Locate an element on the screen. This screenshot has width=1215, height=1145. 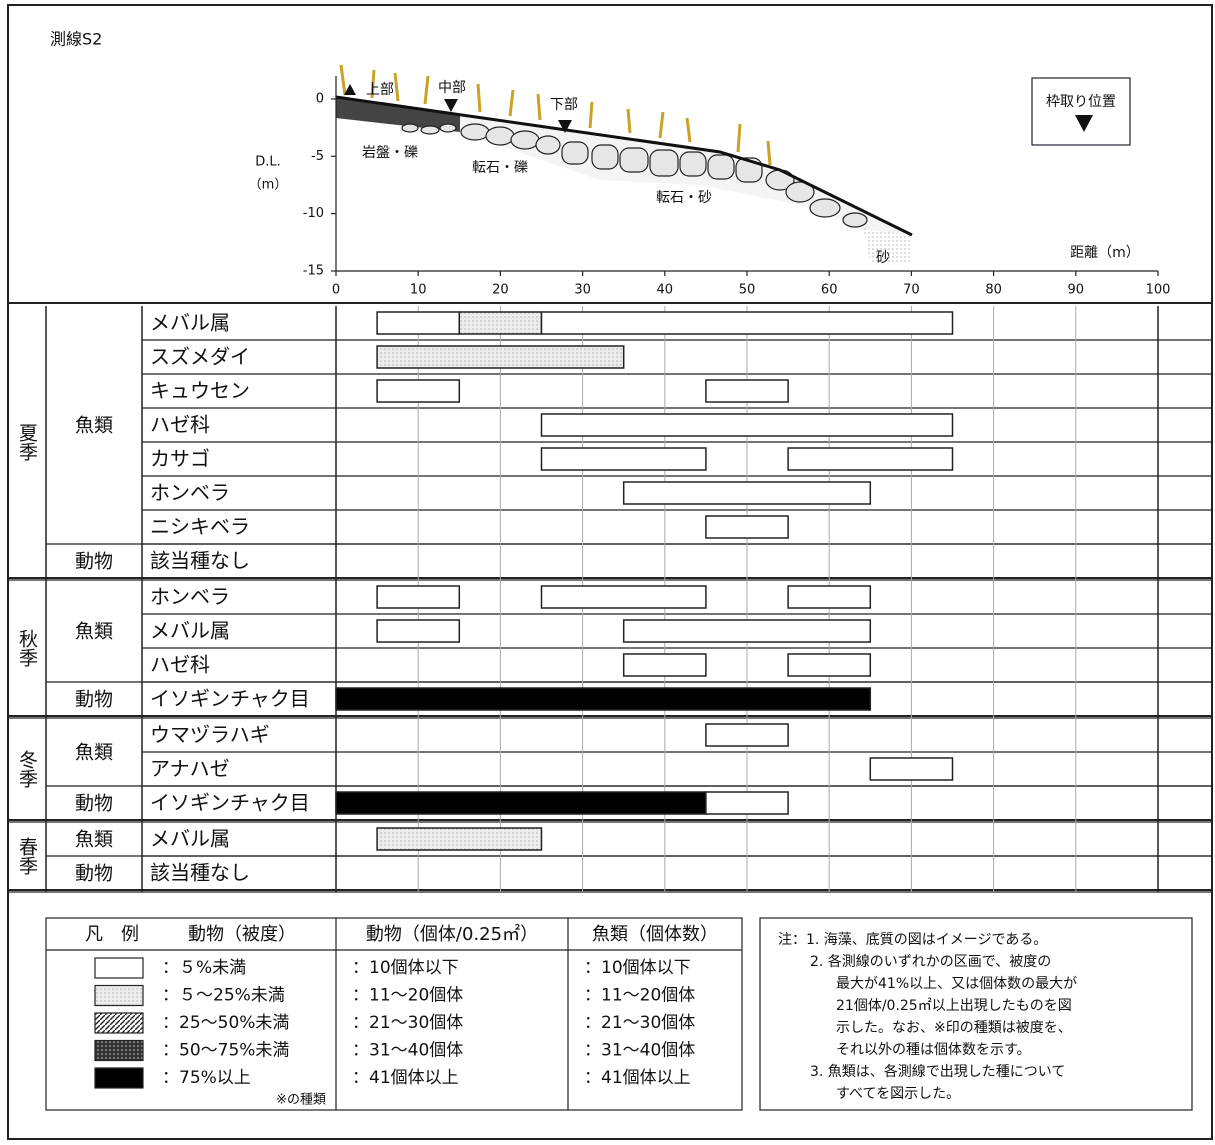
y-tick-label: -5 is located at coordinates (317, 156).